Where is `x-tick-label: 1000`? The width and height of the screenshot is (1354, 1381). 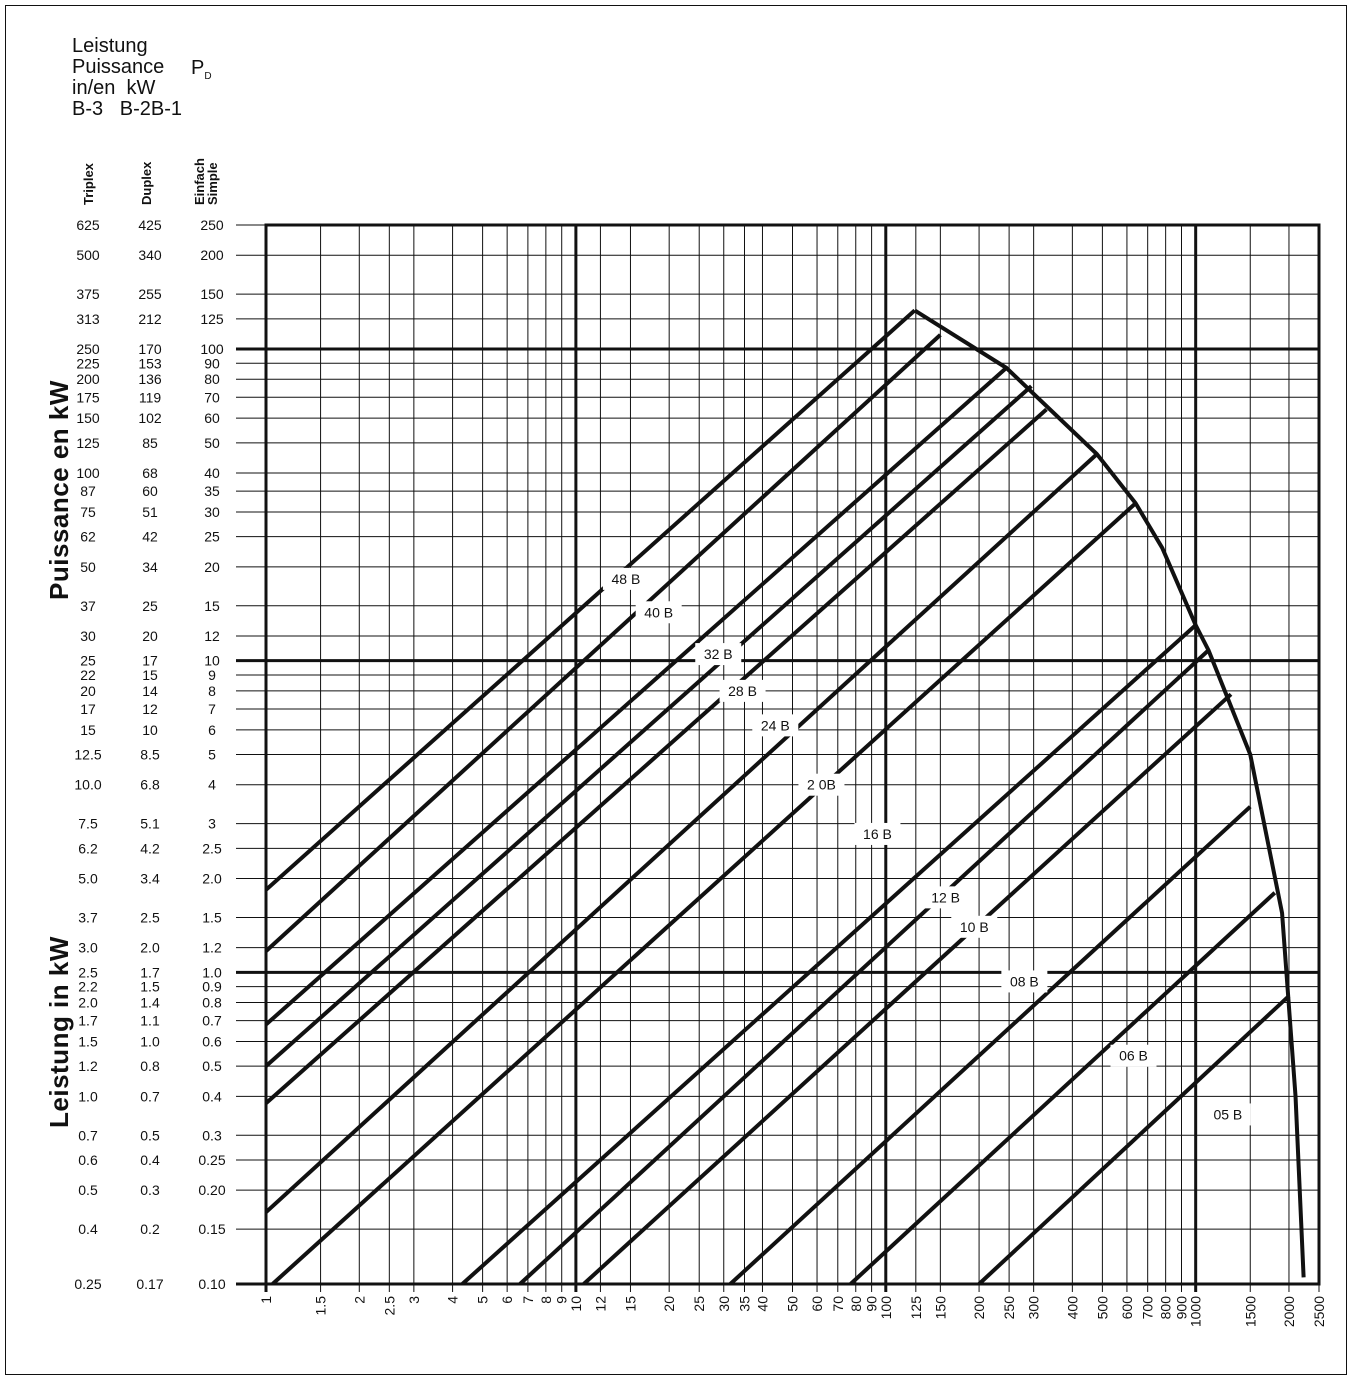 x-tick-label: 1000 is located at coordinates (1196, 1311).